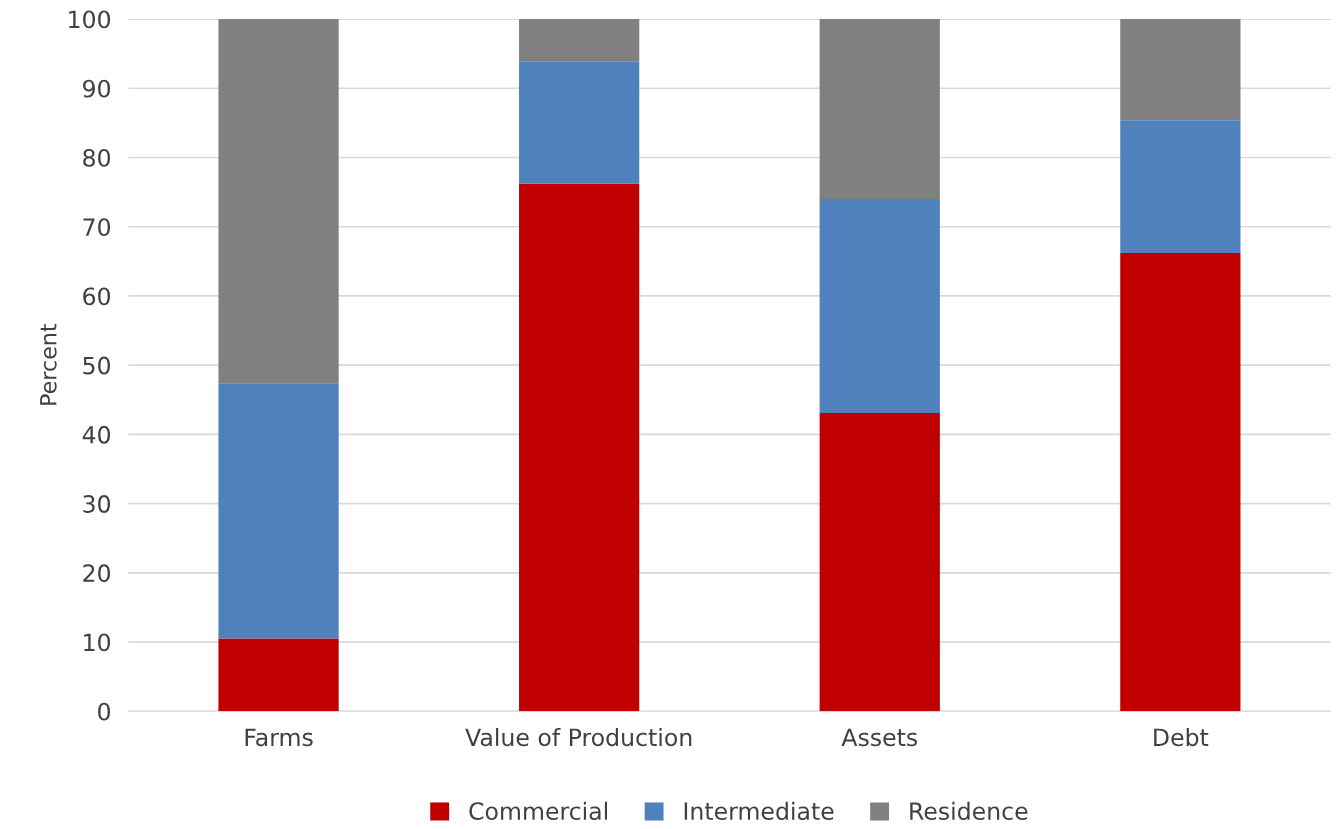 Image resolution: width=1336 pixels, height=829 pixels. Describe the element at coordinates (48, 364) in the screenshot. I see `y-axis-title: Percent` at that location.